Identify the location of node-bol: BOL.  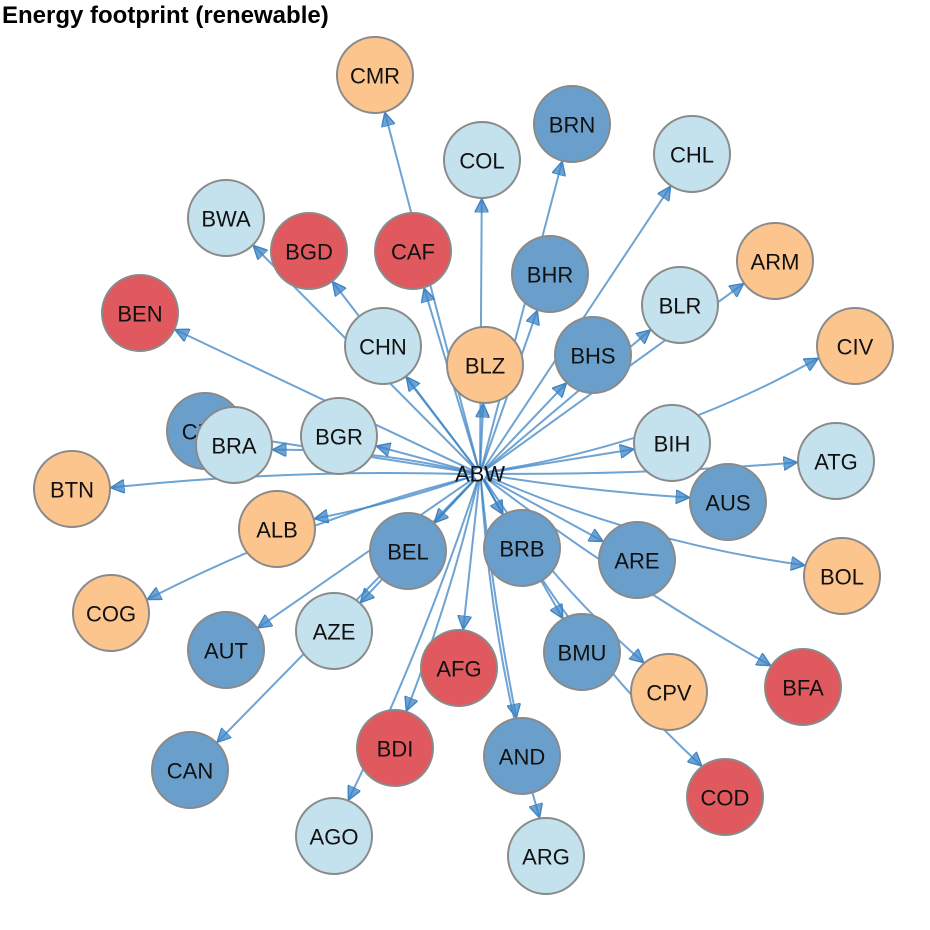
(842, 576).